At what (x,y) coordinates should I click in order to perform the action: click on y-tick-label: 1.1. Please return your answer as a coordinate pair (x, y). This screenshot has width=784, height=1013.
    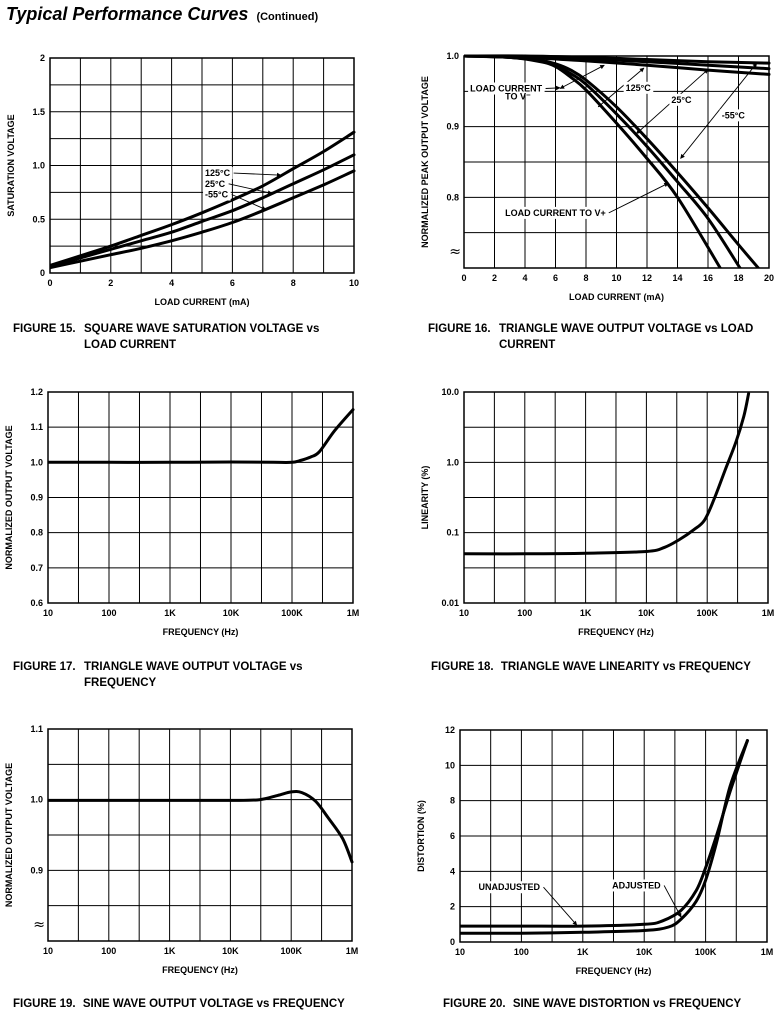
    Looking at the image, I should click on (36, 427).